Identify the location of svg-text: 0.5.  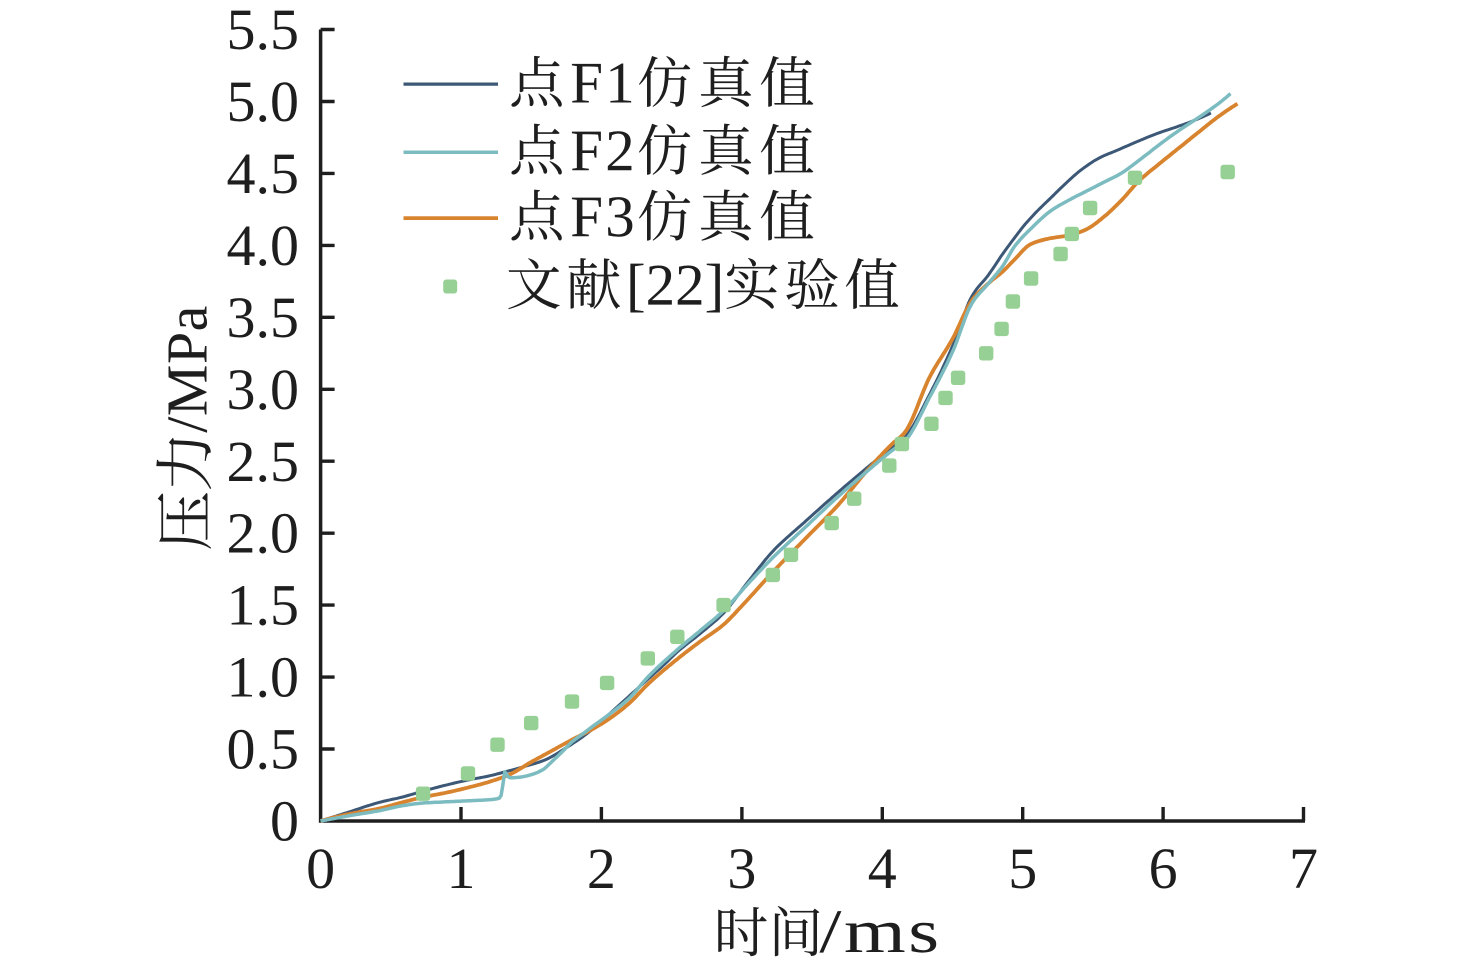
(263, 749).